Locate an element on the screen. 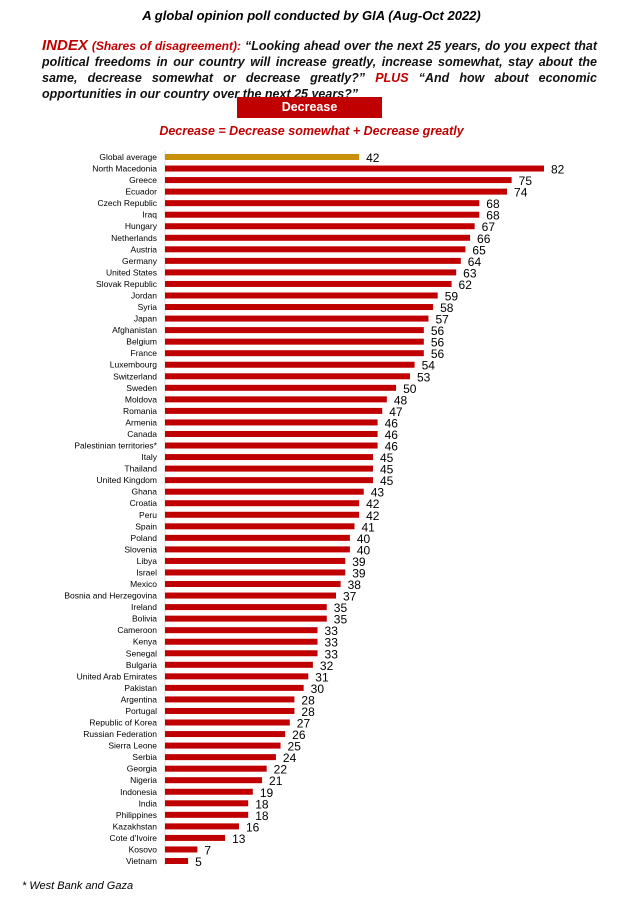 The image size is (623, 900). category-label: United States is located at coordinates (131, 272).